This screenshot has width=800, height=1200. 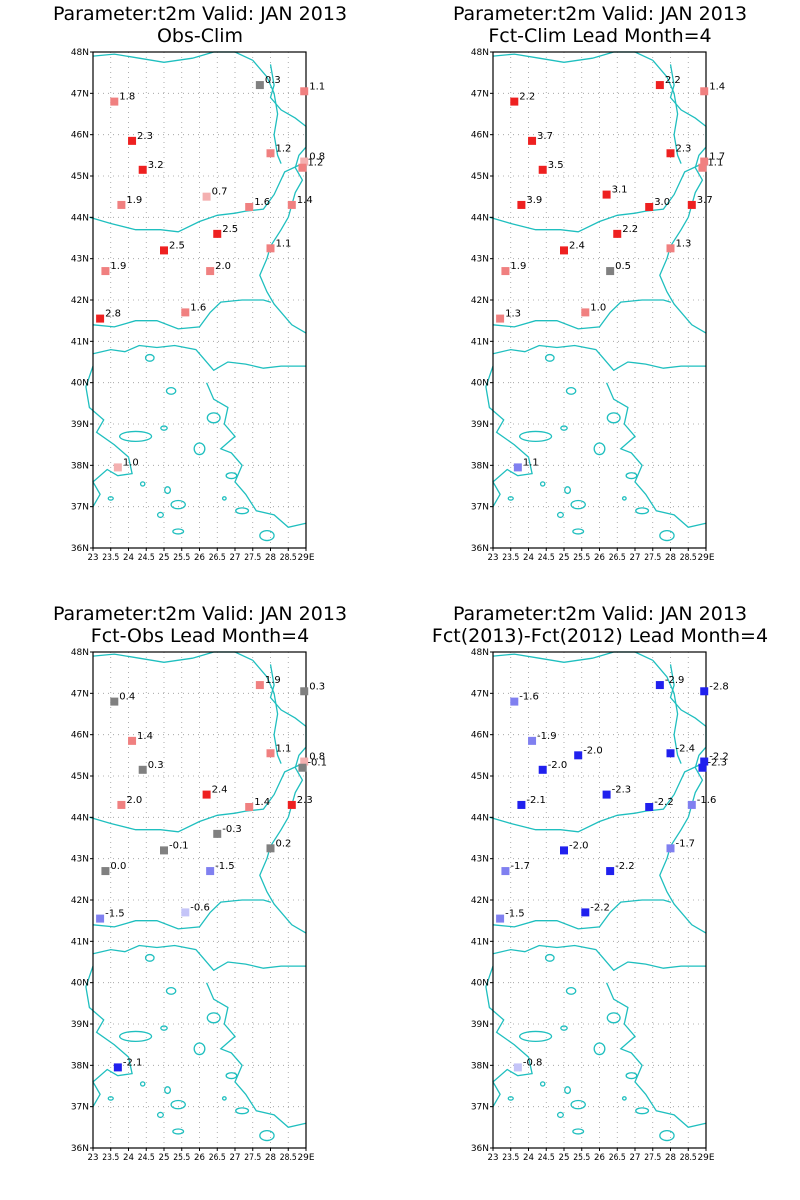 What do you see at coordinates (80, 260) in the screenshot?
I see `lat-tick-label: 43N` at bounding box center [80, 260].